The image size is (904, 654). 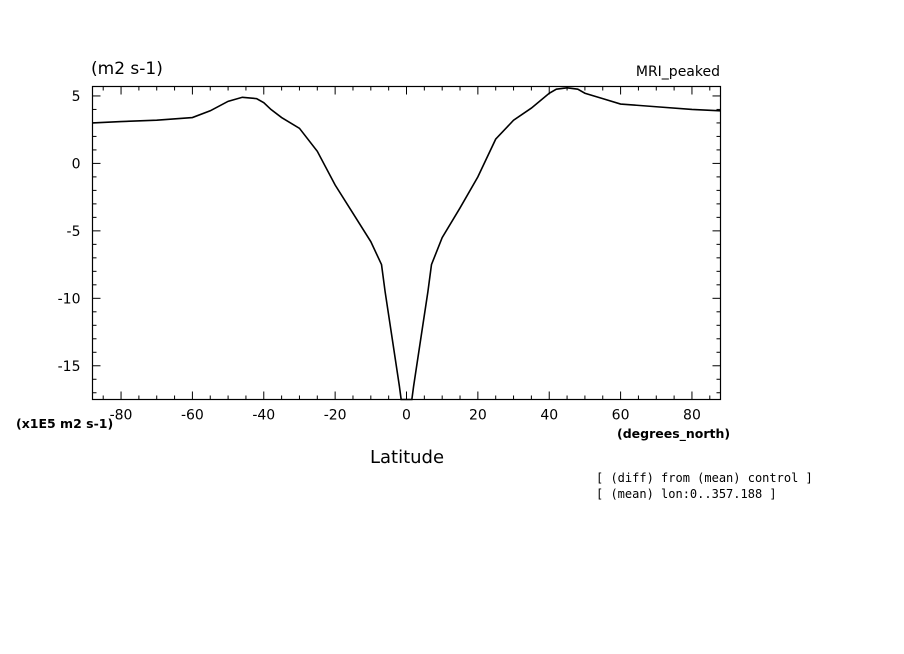 I want to click on x-tick-label: -60, so click(x=192, y=416).